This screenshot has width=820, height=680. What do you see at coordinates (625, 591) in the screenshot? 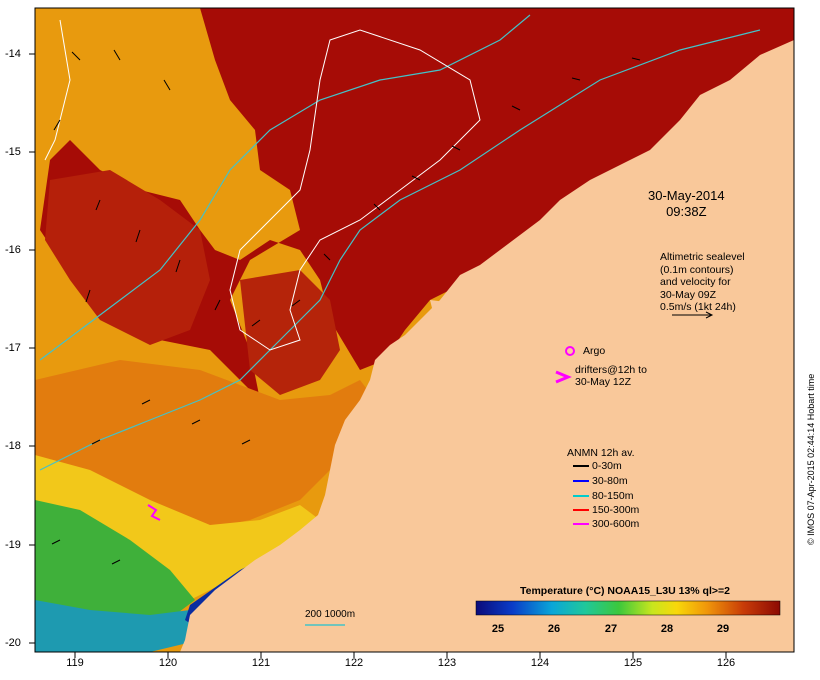
I see `colorbar-title: Temperature (°C) NOAA15_L3U 13% ql>=2` at bounding box center [625, 591].